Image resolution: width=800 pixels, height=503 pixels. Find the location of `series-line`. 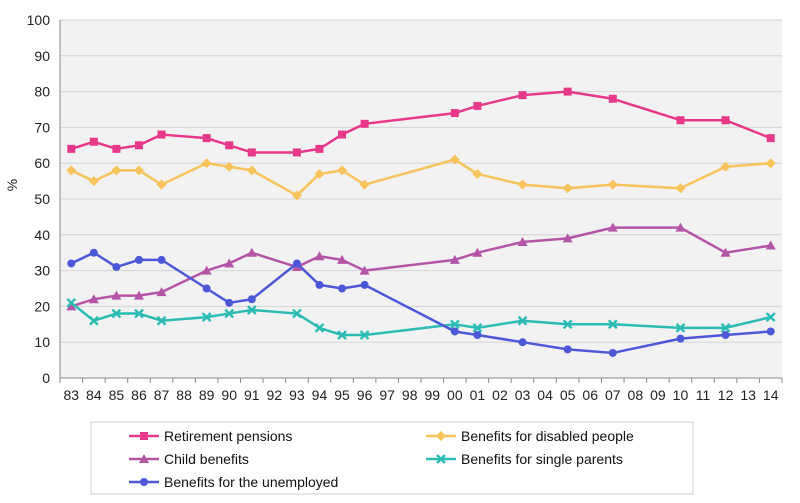

series-line is located at coordinates (420, 267).